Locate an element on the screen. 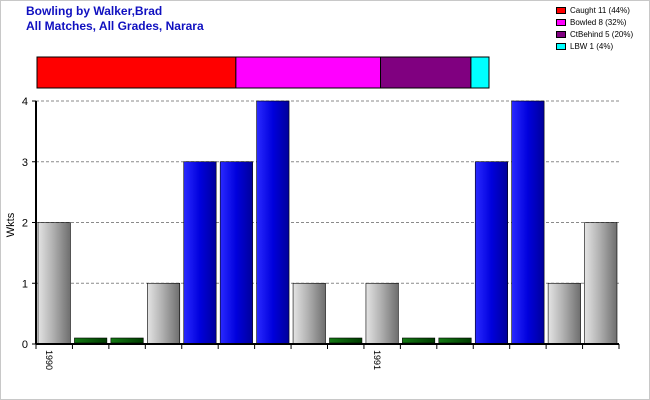 The height and width of the screenshot is (400, 650). chart-title: Bowling by Walker,Brad is located at coordinates (94, 11).